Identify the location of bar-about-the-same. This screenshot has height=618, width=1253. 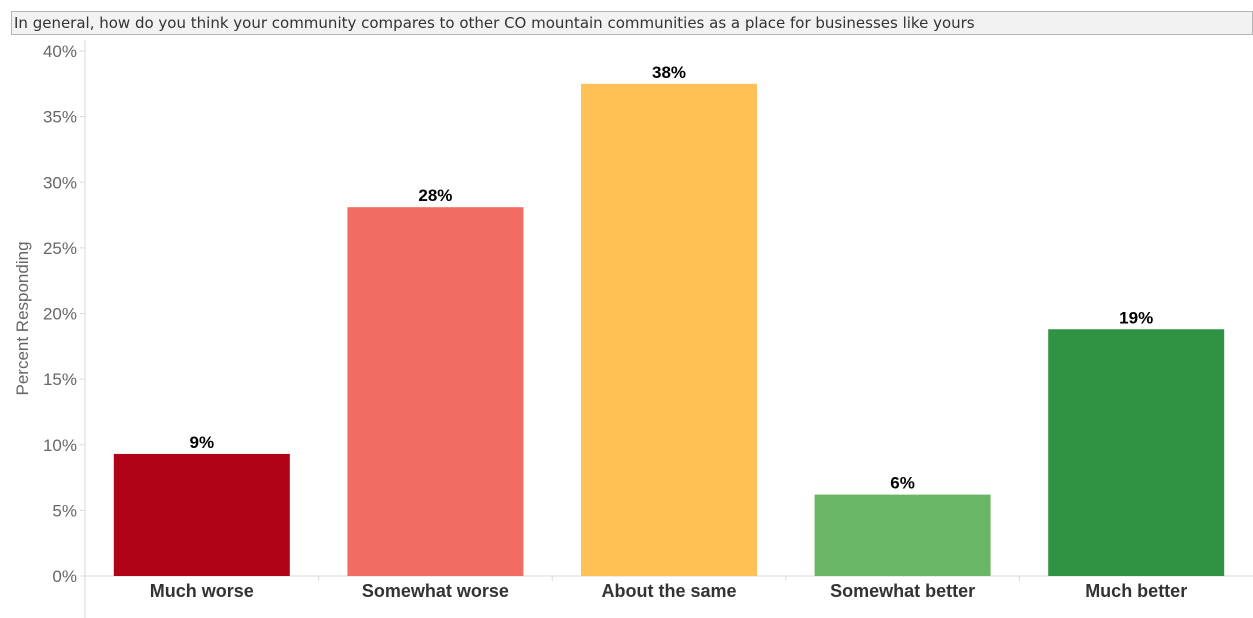
(669, 330).